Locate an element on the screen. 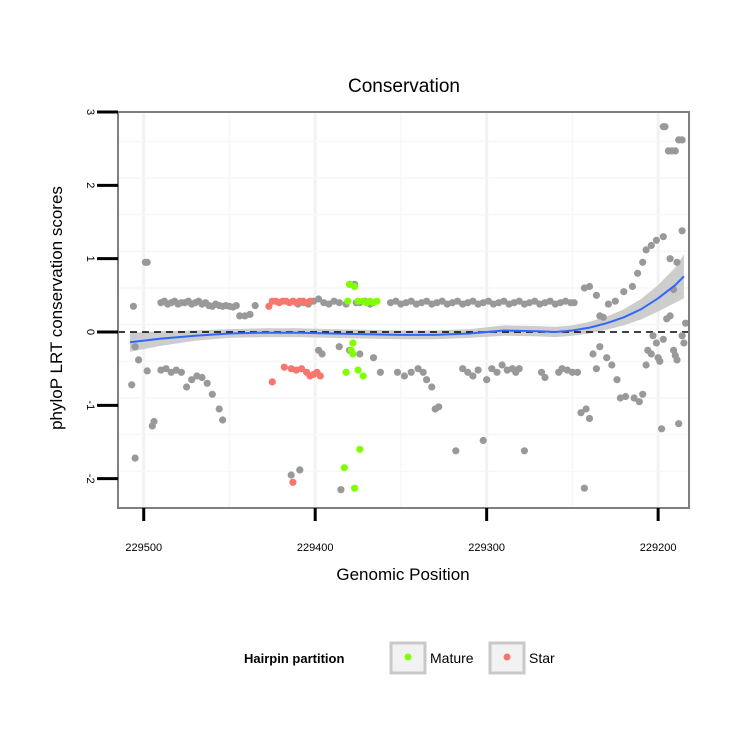 The image size is (750, 750). y-tick-label: 2 is located at coordinates (90, 185).